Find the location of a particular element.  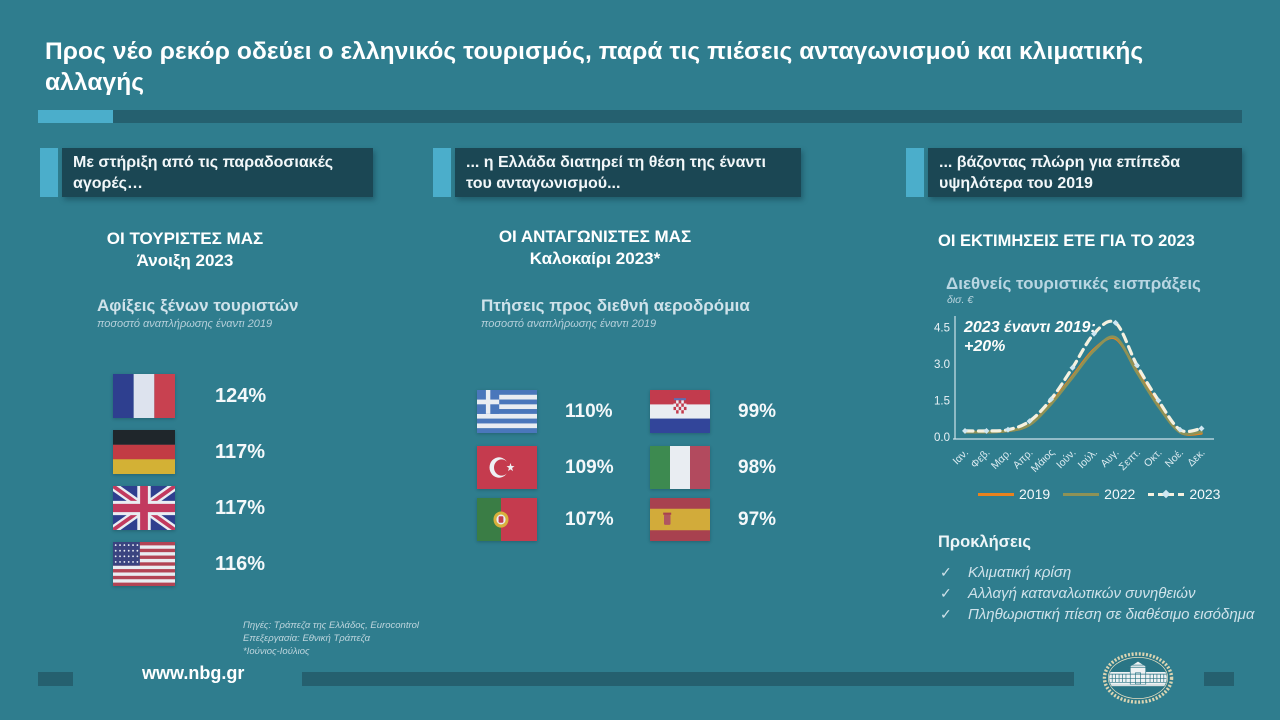

metric-title: Αφίξεις ξένων τουριστών is located at coordinates (198, 305).